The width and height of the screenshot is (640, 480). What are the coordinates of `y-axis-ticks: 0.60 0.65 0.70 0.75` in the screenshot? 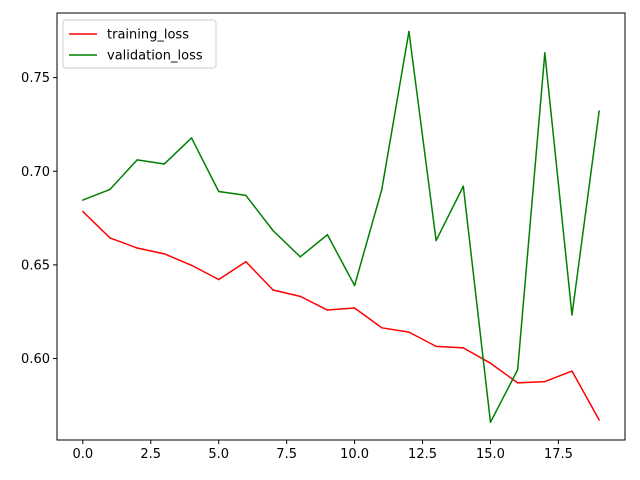 It's located at (39, 219).